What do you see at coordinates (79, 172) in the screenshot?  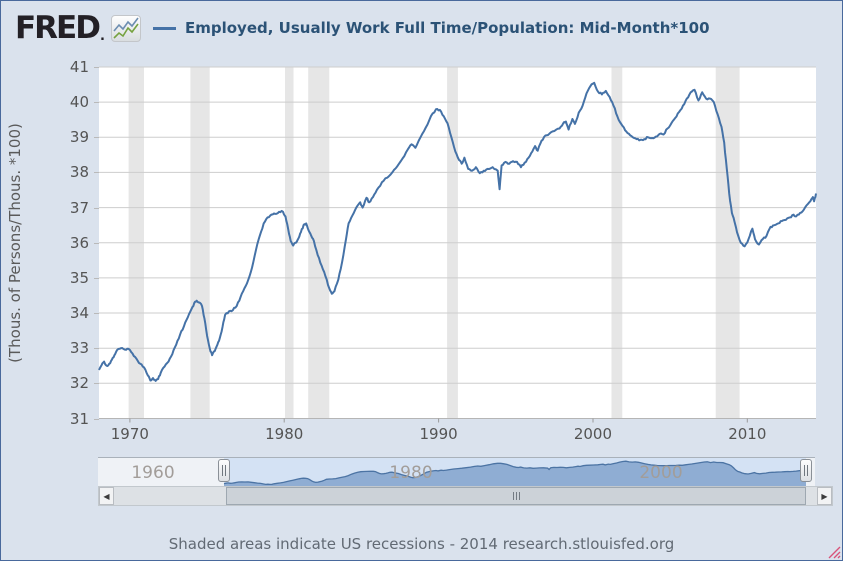 I see `y-tick-label: 38` at bounding box center [79, 172].